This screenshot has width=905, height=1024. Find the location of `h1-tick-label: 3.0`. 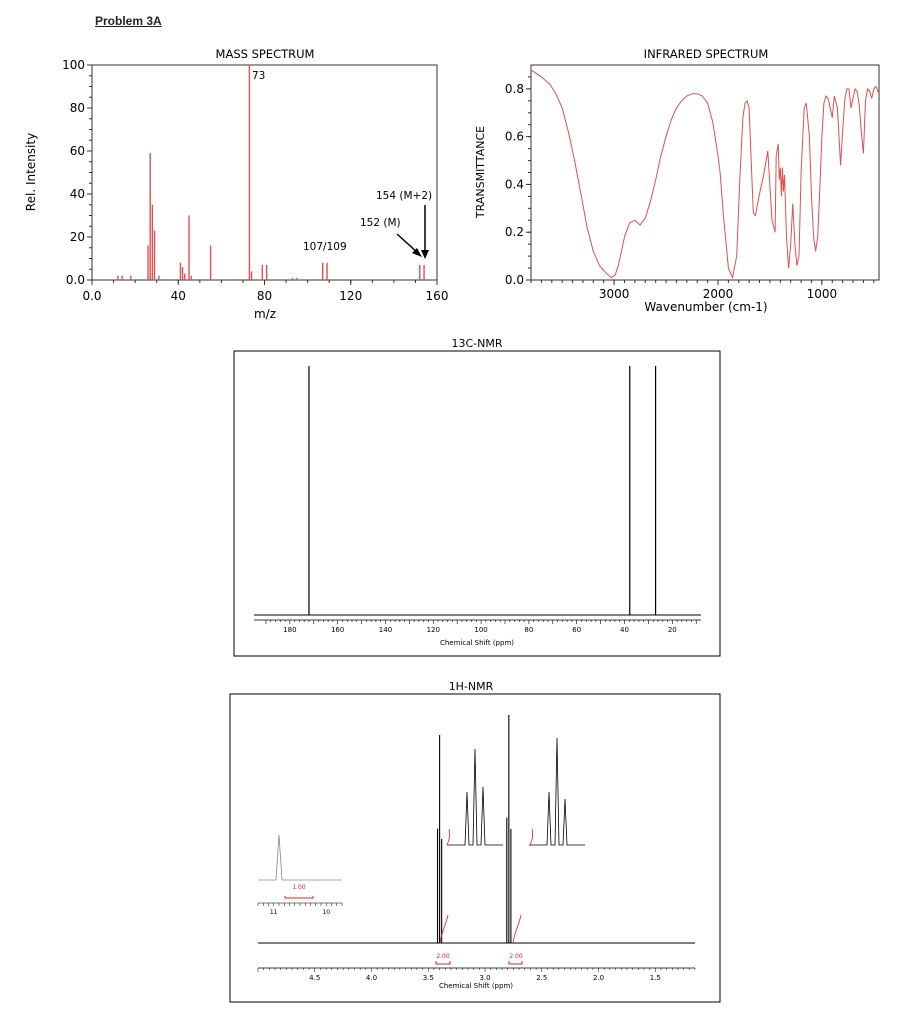

h1-tick-label: 3.0 is located at coordinates (484, 978).